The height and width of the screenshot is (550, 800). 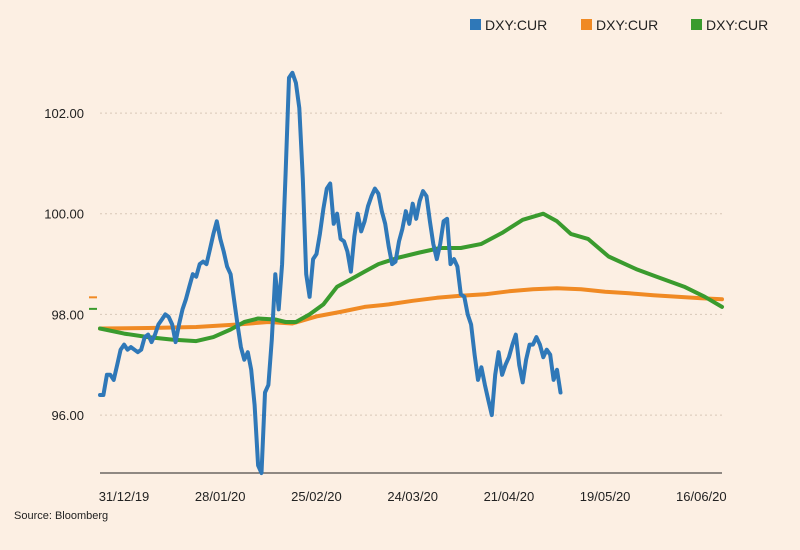 I want to click on y-tick-label: 96.00, so click(x=67, y=415).